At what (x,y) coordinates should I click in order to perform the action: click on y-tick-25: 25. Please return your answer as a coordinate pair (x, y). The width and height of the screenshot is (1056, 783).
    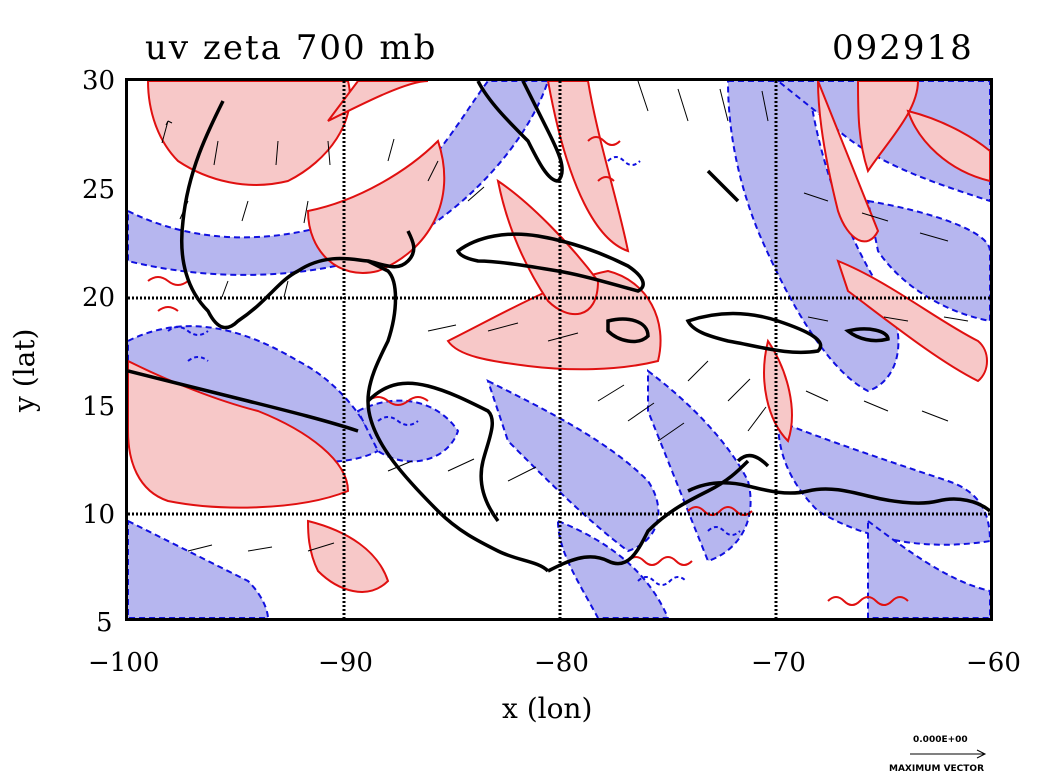
    Looking at the image, I should click on (99, 190).